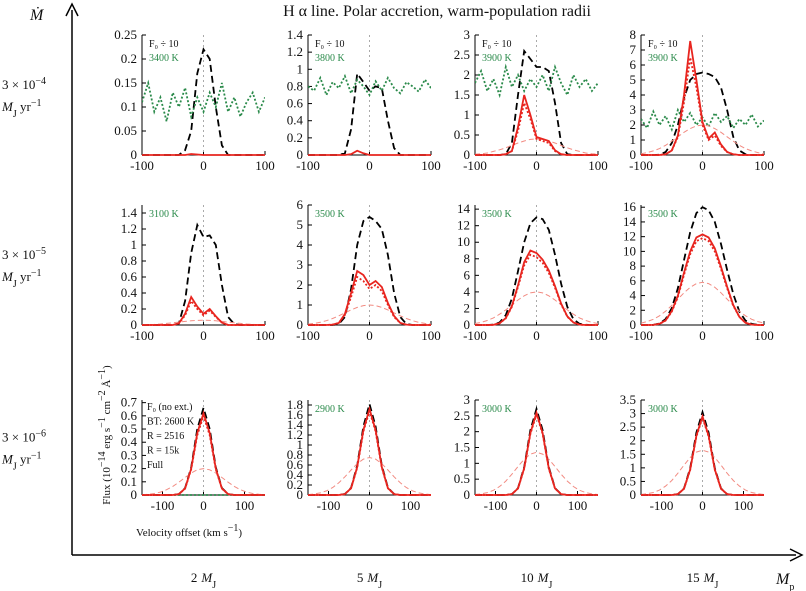 This screenshot has width=806, height=591. Describe the element at coordinates (796, 555) in the screenshot. I see `mass-arrow` at that location.